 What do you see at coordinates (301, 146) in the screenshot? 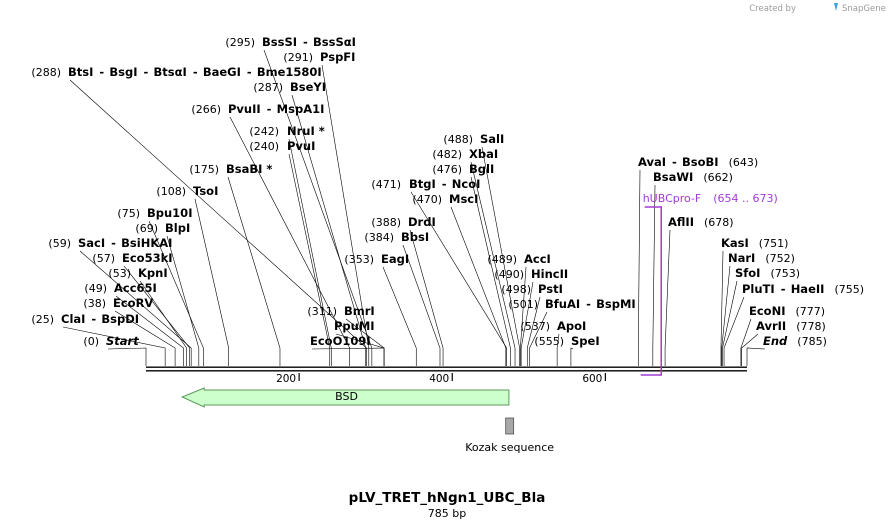
I see `site-name: PvuI` at bounding box center [301, 146].